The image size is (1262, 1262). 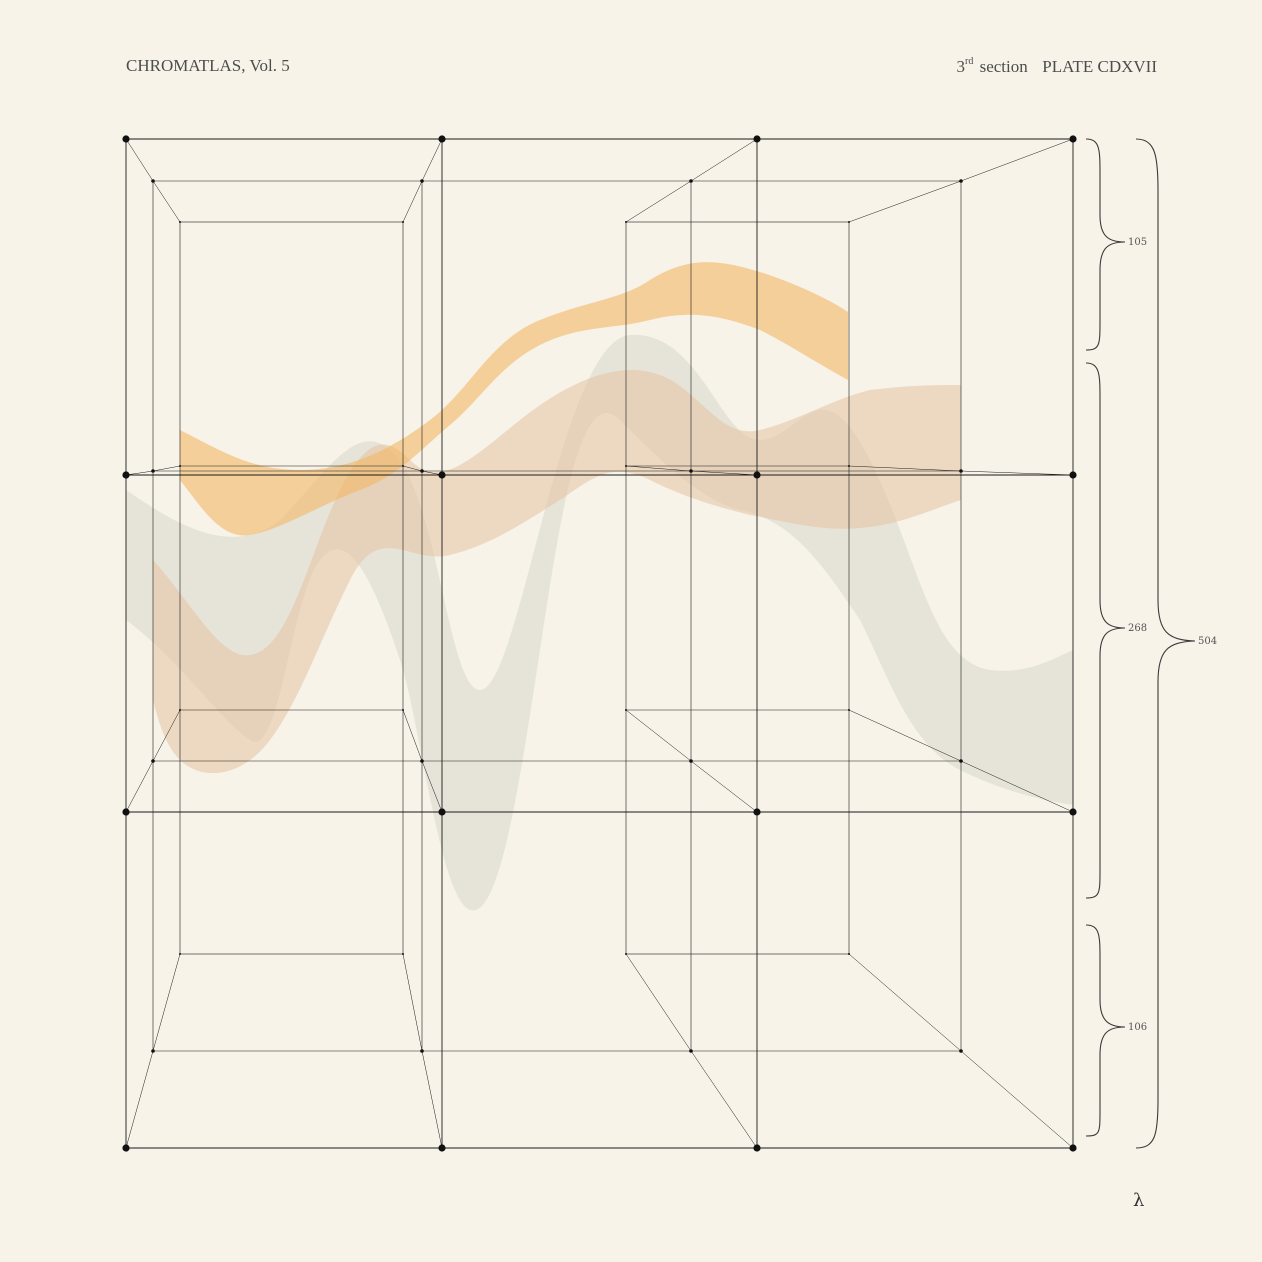 I want to click on brace-label-middle: 268, so click(x=1137, y=628).